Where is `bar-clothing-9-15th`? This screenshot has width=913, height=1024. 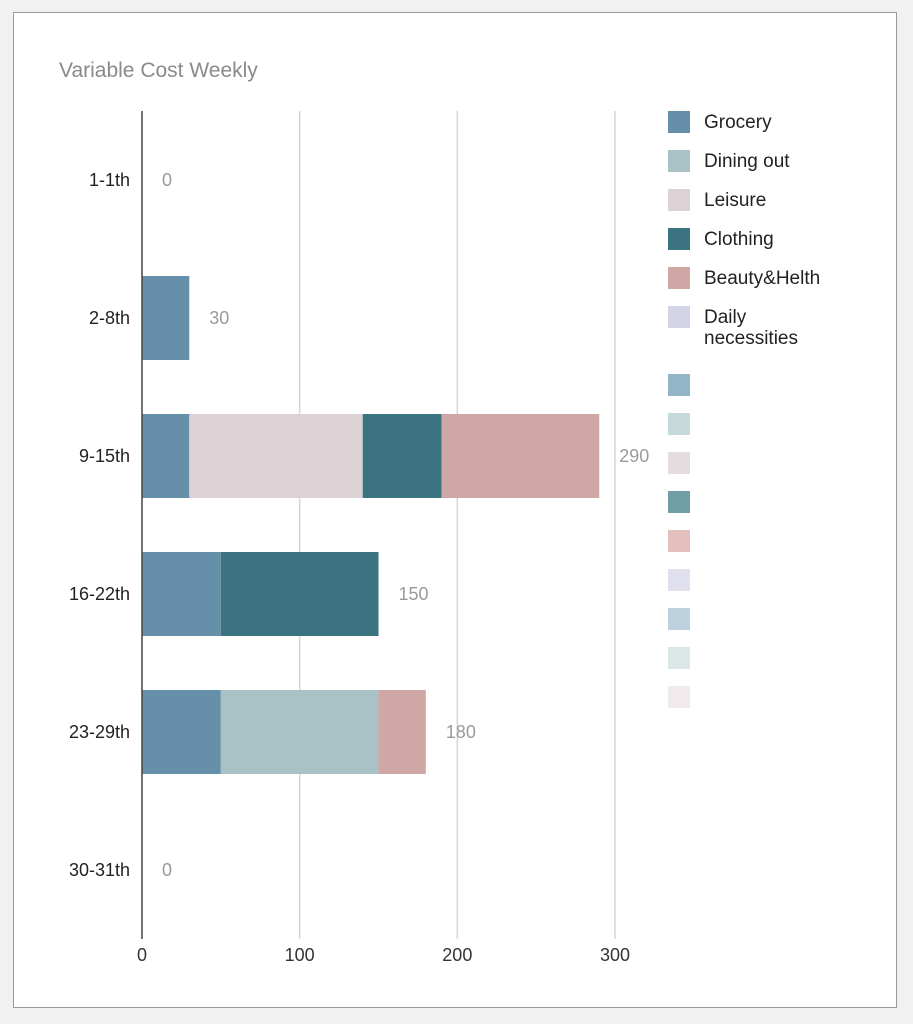 bar-clothing-9-15th is located at coordinates (402, 456).